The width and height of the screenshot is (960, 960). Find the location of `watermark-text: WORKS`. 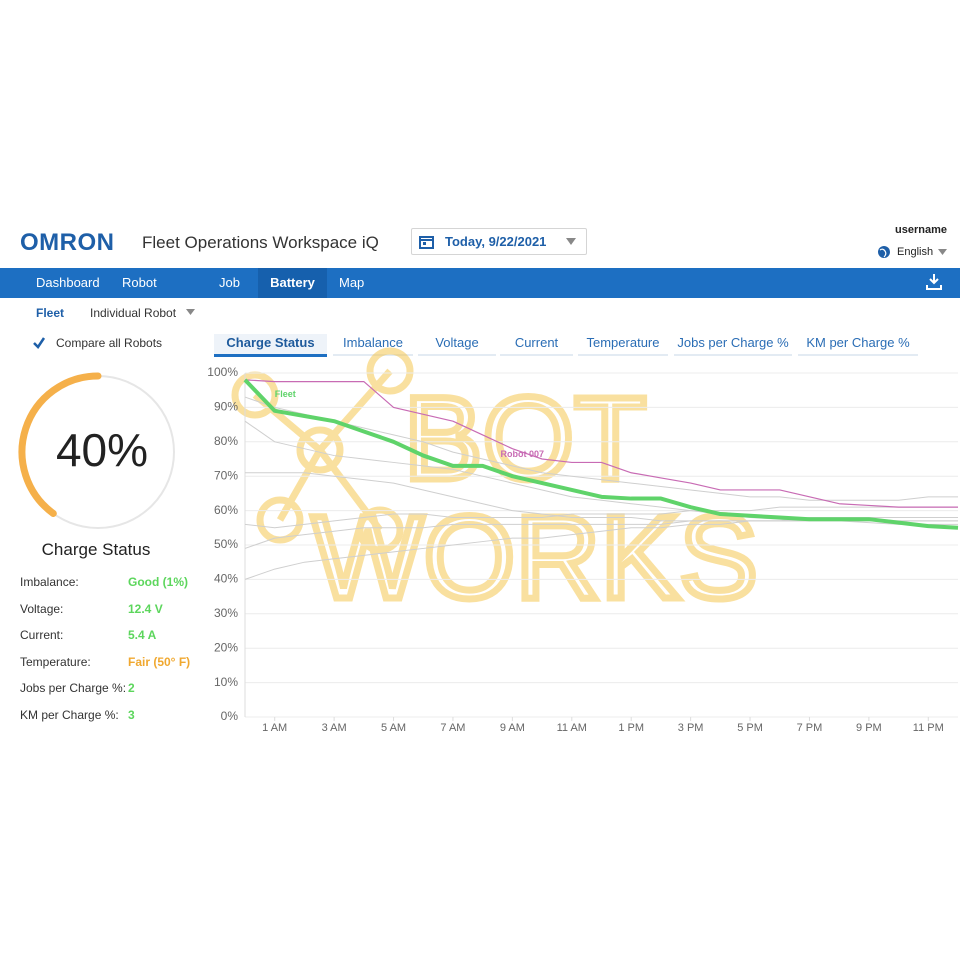

watermark-text: WORKS is located at coordinates (535, 558).